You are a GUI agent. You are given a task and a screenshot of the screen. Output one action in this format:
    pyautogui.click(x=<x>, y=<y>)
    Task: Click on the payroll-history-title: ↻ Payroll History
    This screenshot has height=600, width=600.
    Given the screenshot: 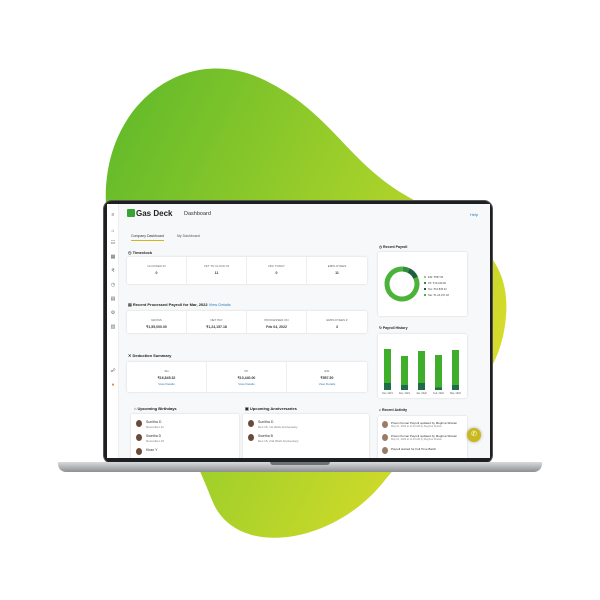 What is the action you would take?
    pyautogui.click(x=393, y=328)
    